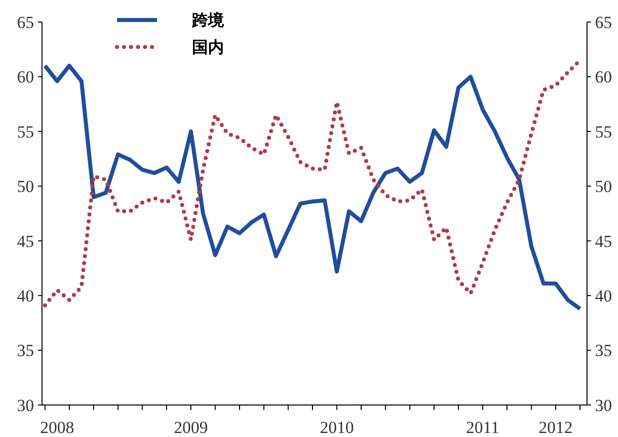 The image size is (618, 437). Describe the element at coordinates (603, 405) in the screenshot. I see `y2-tick-label: 30` at that location.